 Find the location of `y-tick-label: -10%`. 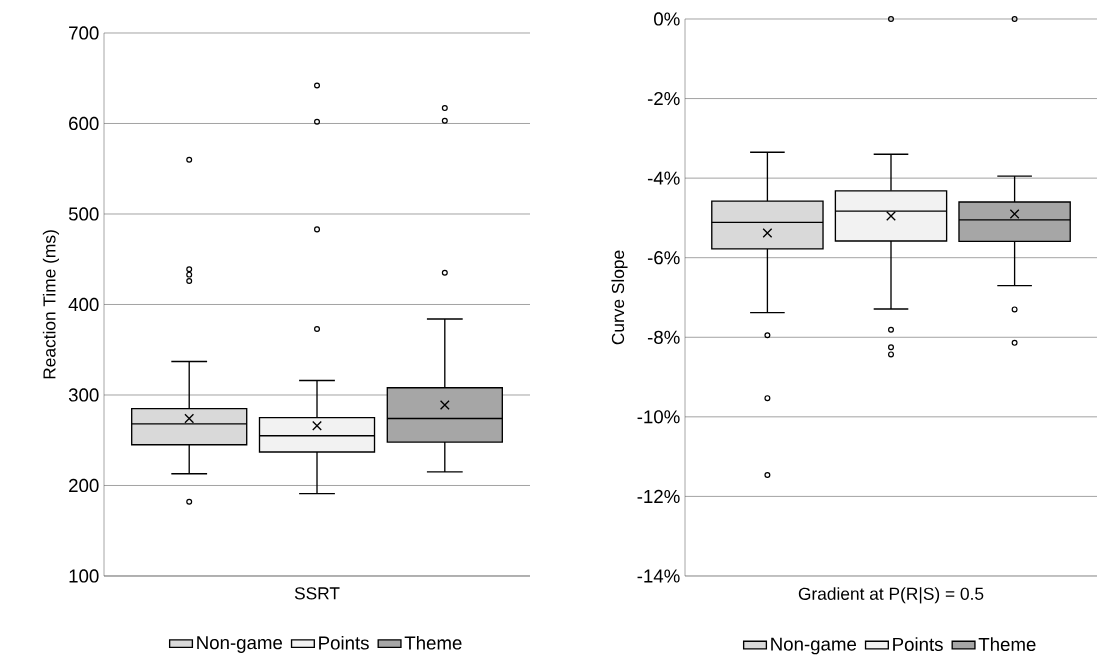

y-tick-label: -10% is located at coordinates (658, 417).